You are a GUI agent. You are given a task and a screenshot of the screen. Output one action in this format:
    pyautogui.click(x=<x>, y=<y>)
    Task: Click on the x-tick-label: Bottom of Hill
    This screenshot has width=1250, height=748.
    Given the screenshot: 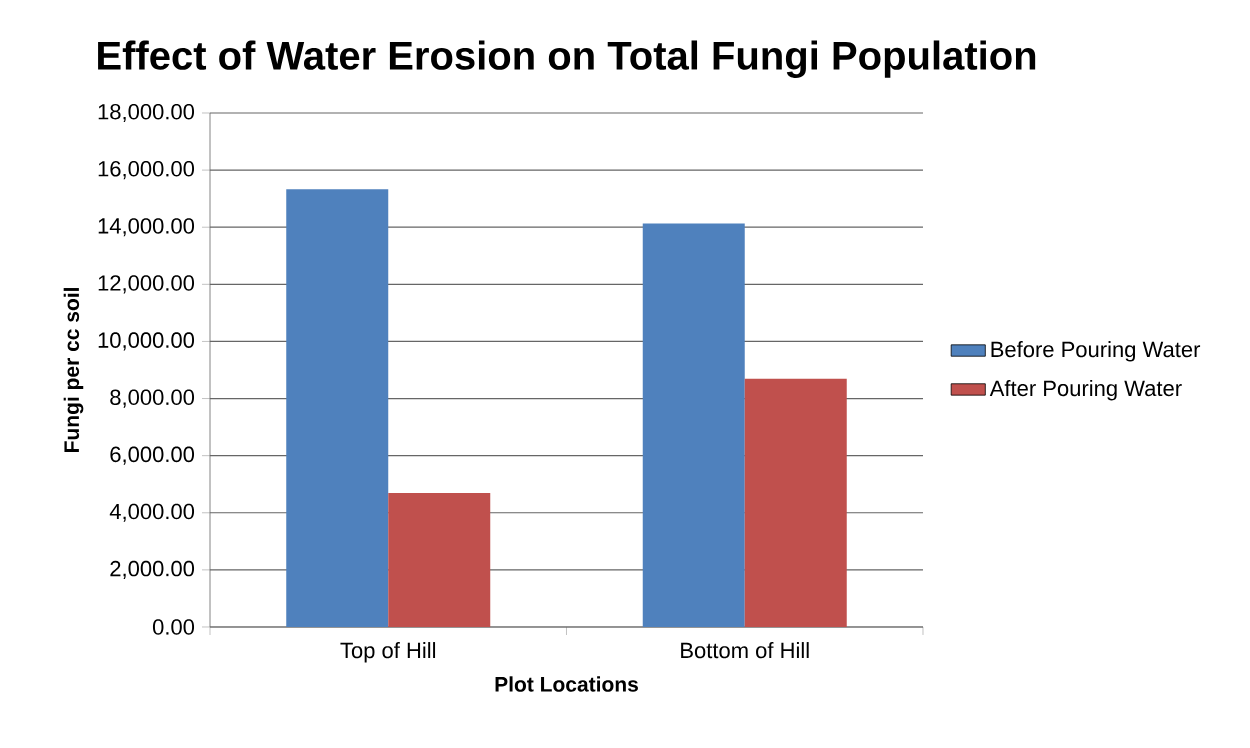 What is the action you would take?
    pyautogui.click(x=745, y=650)
    